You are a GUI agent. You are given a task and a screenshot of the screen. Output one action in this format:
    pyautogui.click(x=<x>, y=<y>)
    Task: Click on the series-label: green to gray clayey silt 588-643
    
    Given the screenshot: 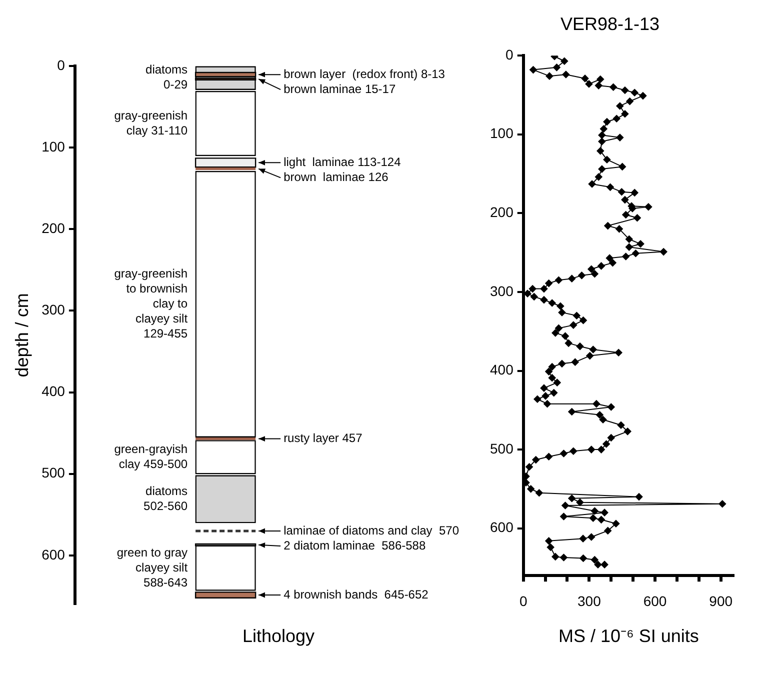 What is the action you would take?
    pyautogui.click(x=152, y=567)
    